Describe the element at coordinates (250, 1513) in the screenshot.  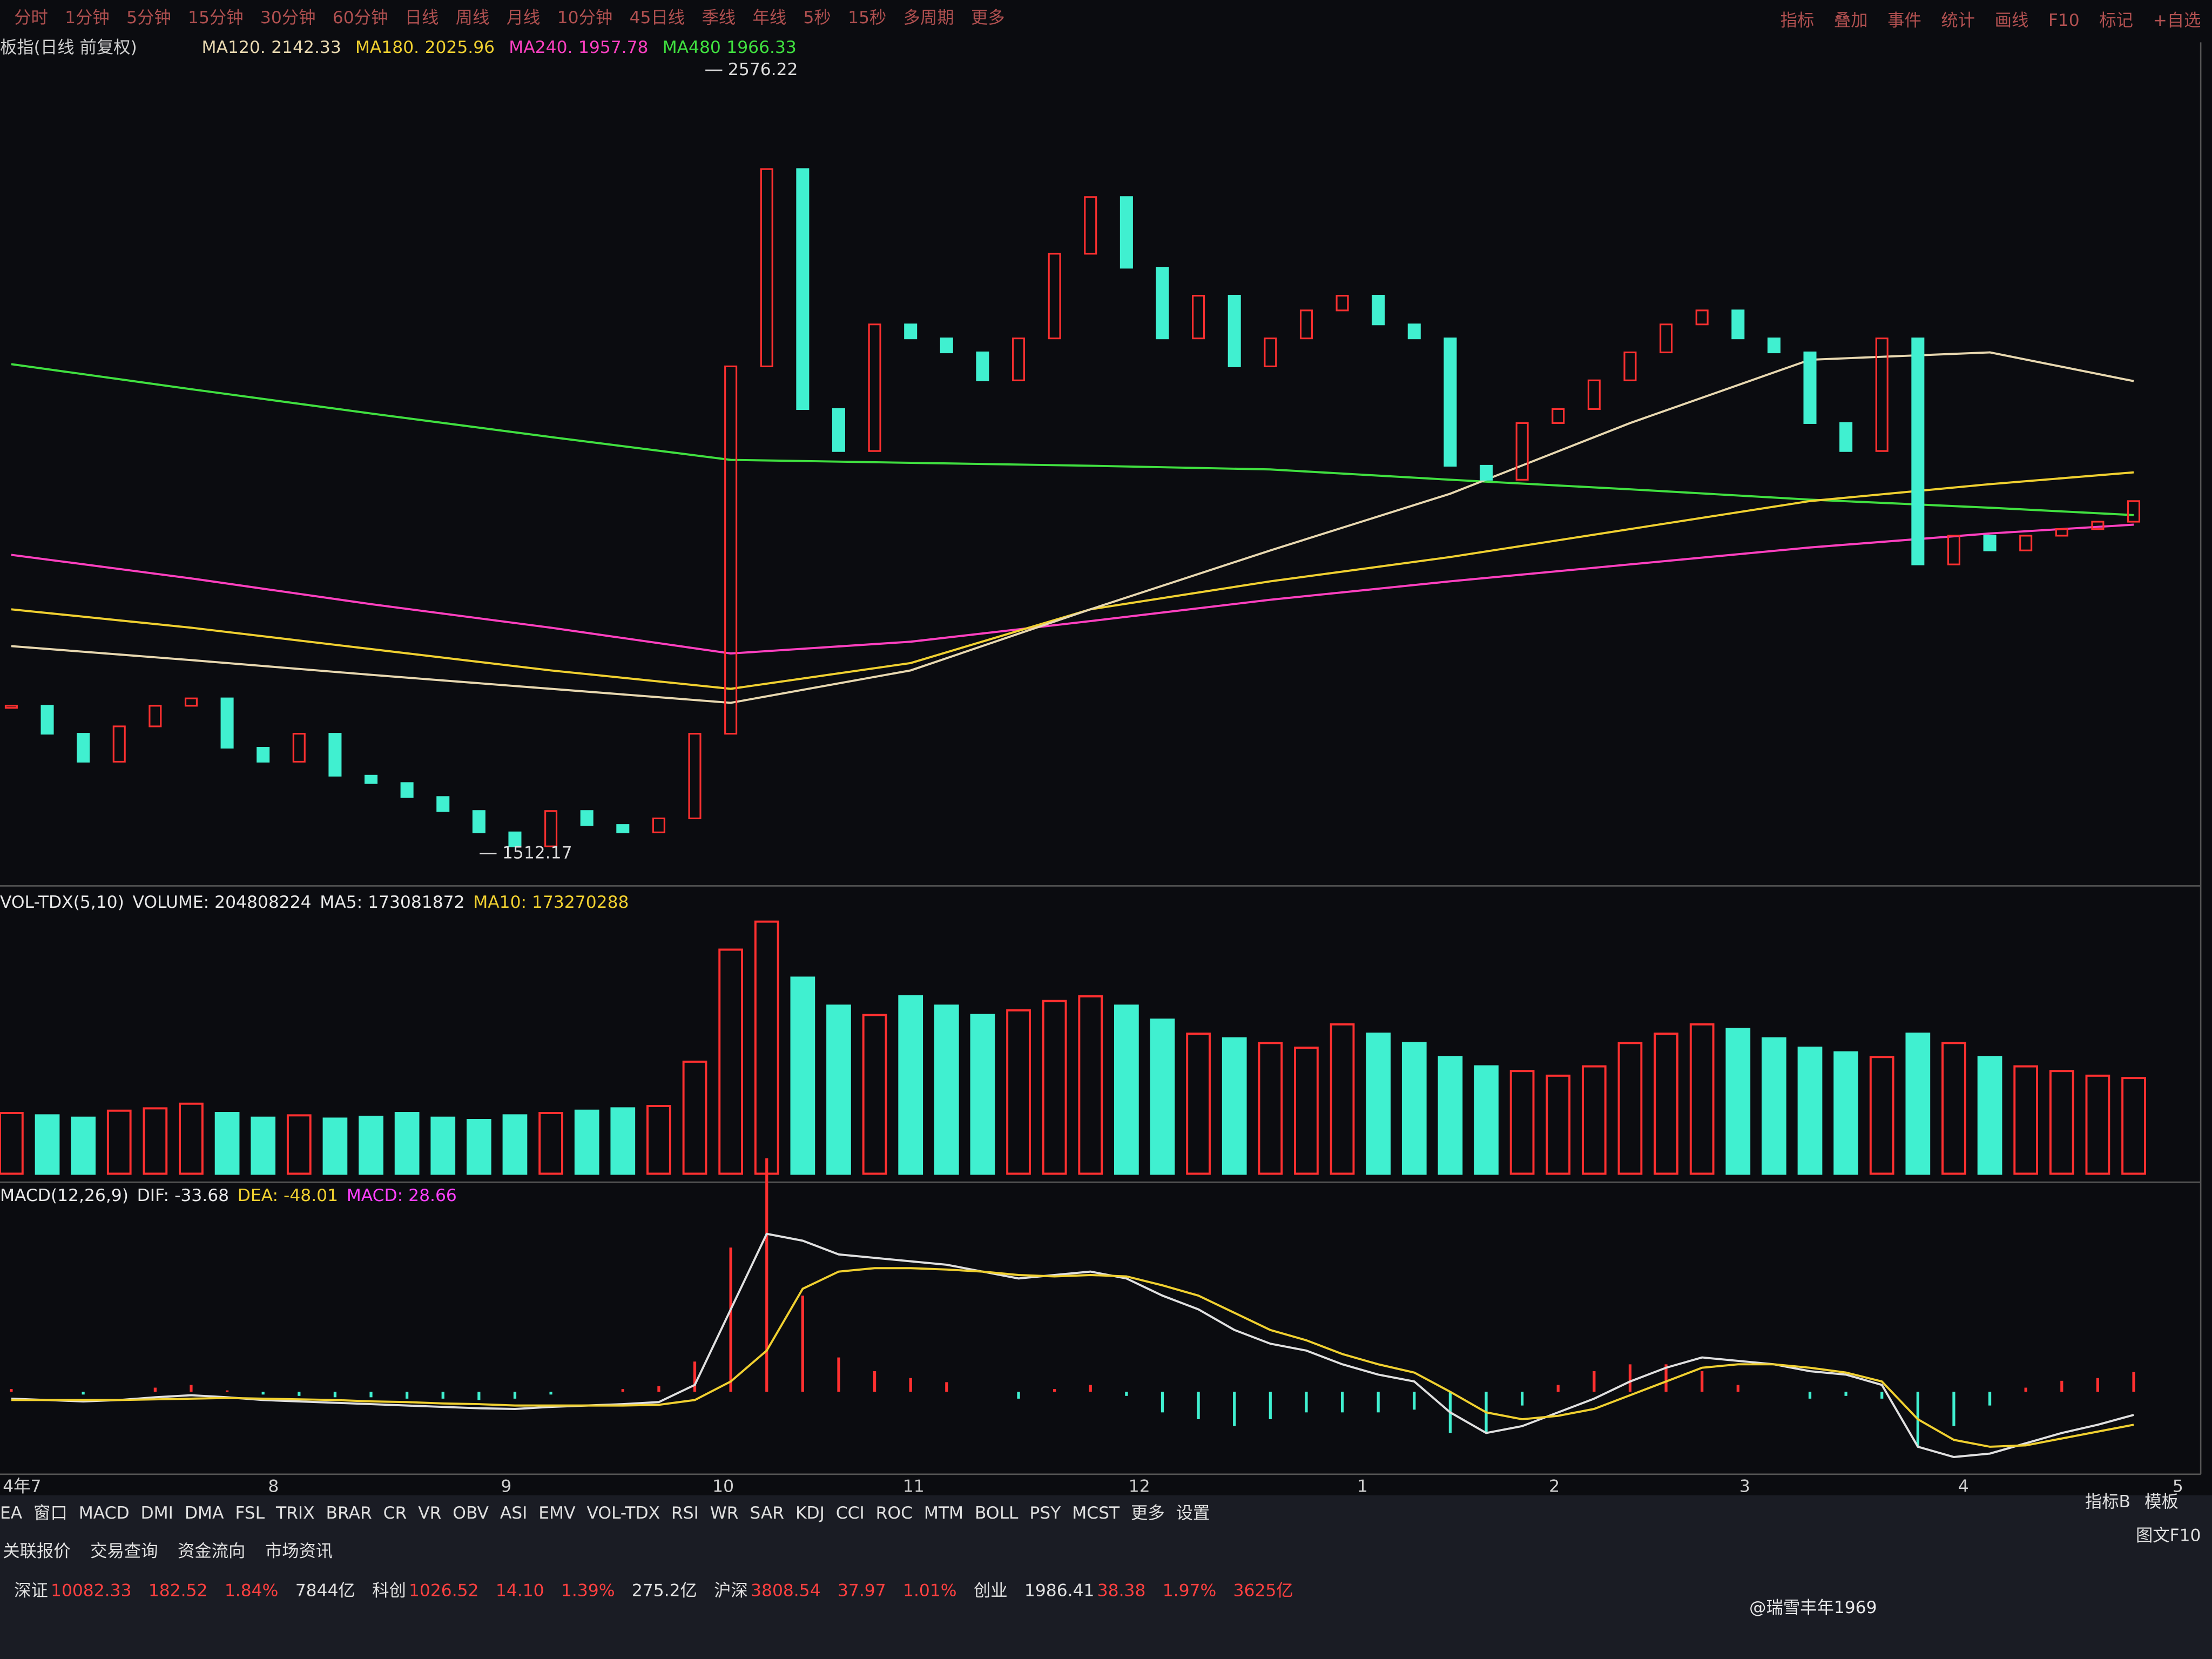
I see `indicator-tab: FSL` at that location.